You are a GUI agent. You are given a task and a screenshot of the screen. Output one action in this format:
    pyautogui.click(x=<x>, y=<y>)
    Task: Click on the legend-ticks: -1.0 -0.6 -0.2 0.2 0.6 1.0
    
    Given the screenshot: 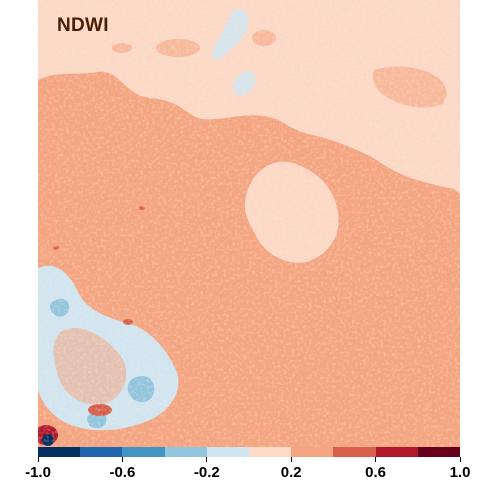 What is the action you would take?
    pyautogui.click(x=250, y=477)
    